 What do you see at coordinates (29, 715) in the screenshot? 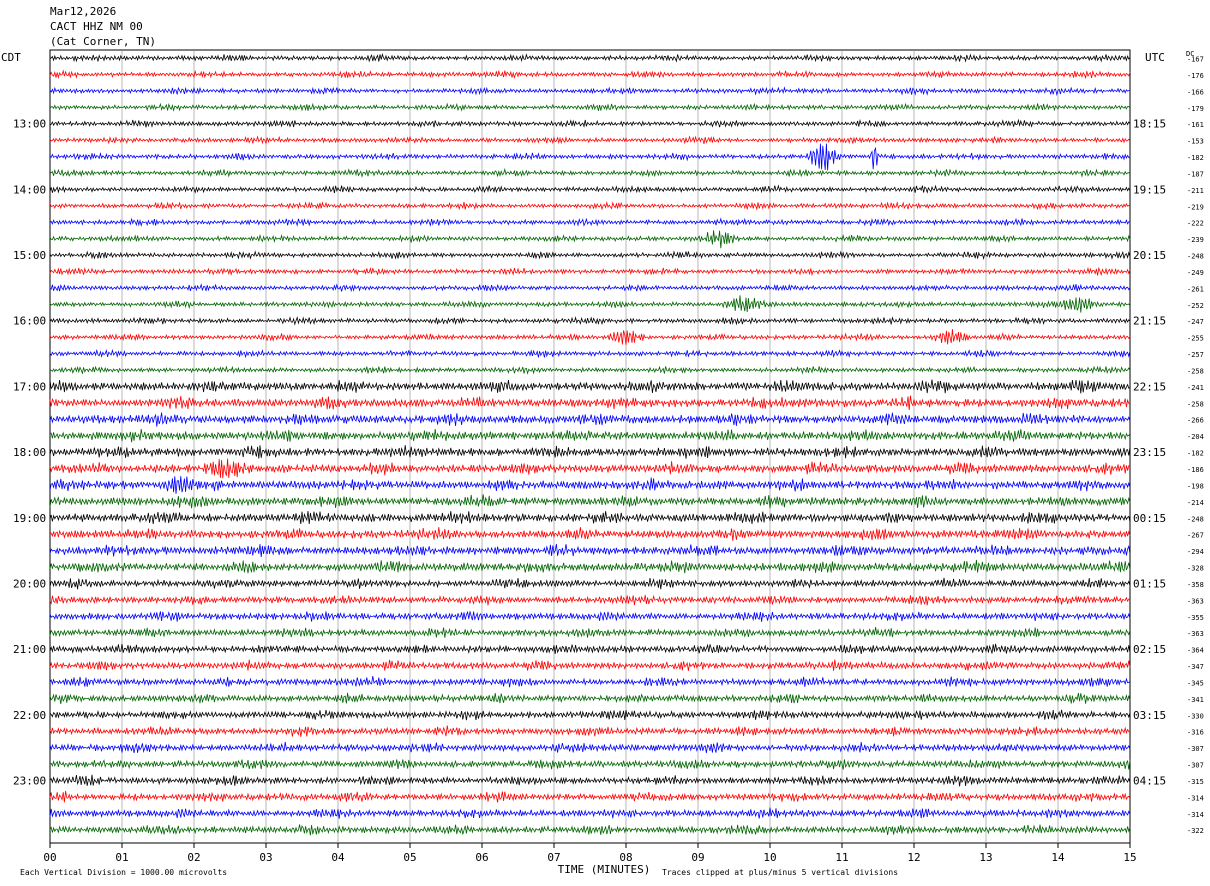
I see `left-hour-label: 22:00` at bounding box center [29, 715].